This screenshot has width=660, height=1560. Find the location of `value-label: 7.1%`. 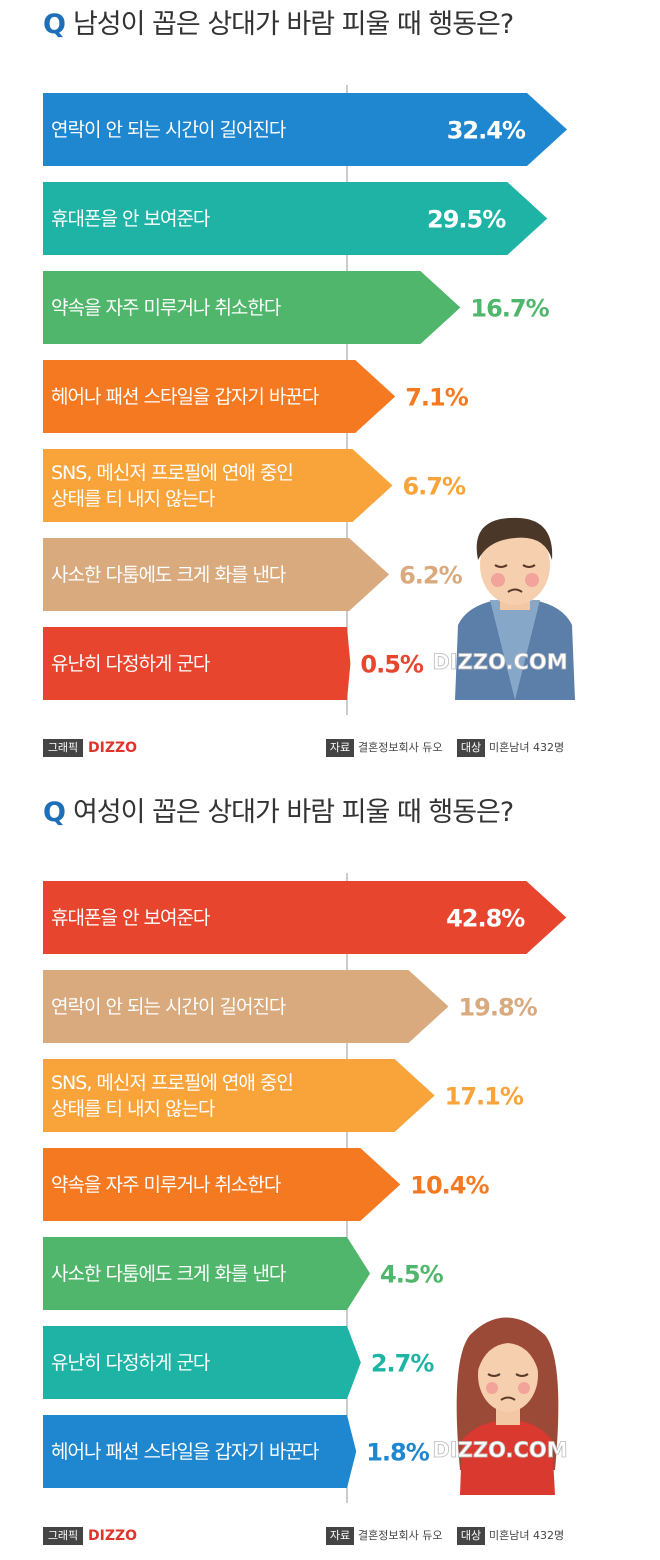

value-label: 7.1% is located at coordinates (437, 398).